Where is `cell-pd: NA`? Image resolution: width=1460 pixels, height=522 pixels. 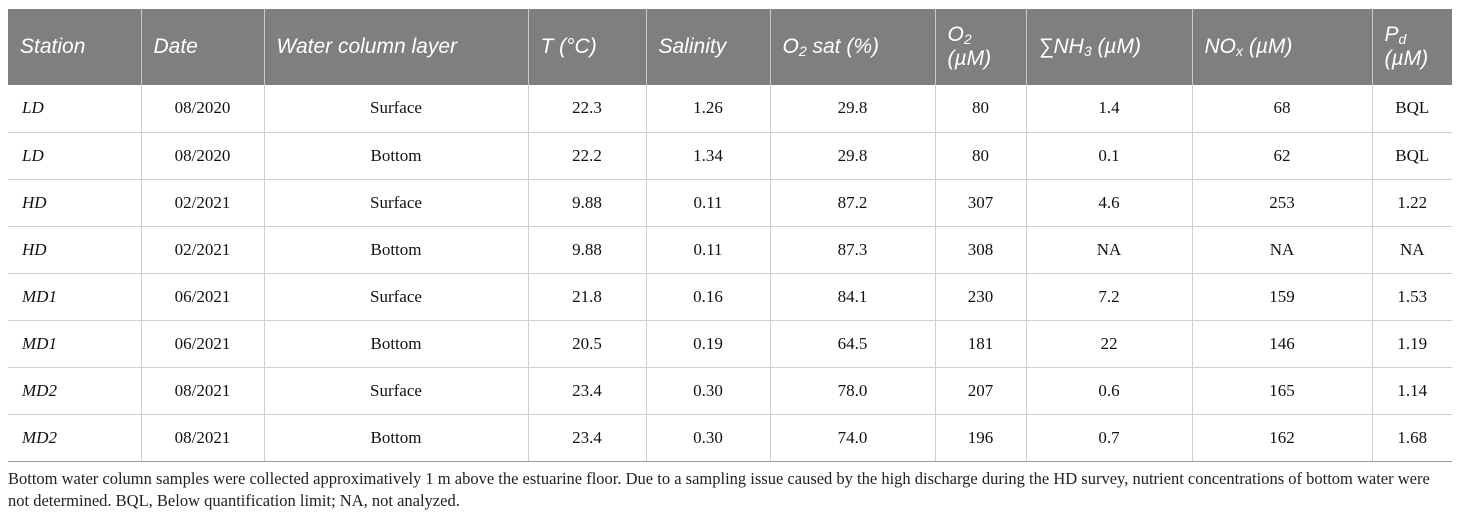
cell-pd: NA is located at coordinates (1412, 250).